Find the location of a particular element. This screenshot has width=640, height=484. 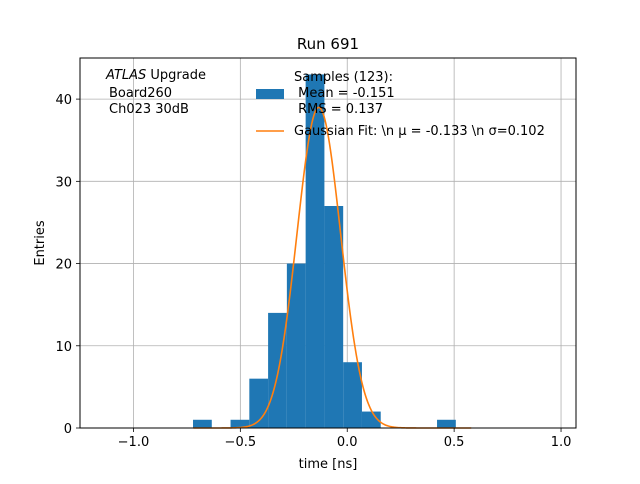

x-axis-ticks: −1.0 −0.5 0.0 0.5 1.0 is located at coordinates (345, 439).